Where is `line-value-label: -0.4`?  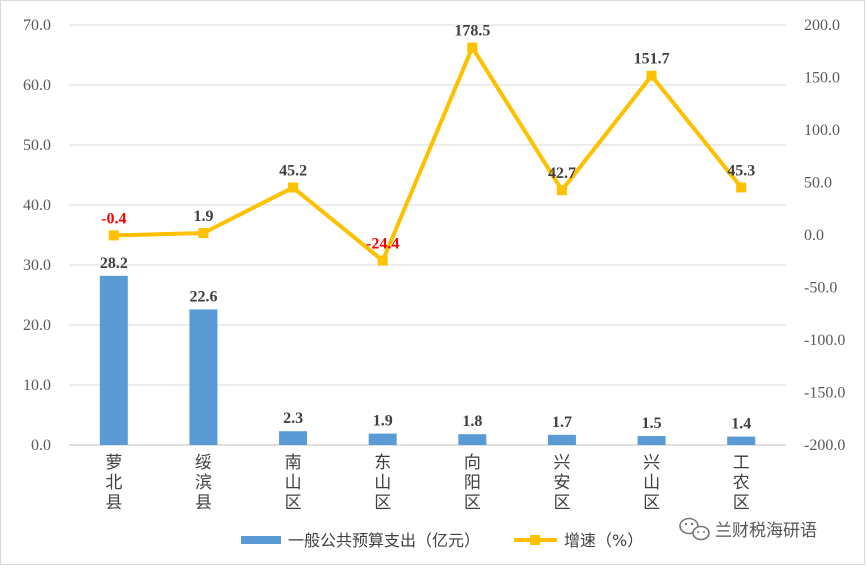
line-value-label: -0.4 is located at coordinates (113, 218).